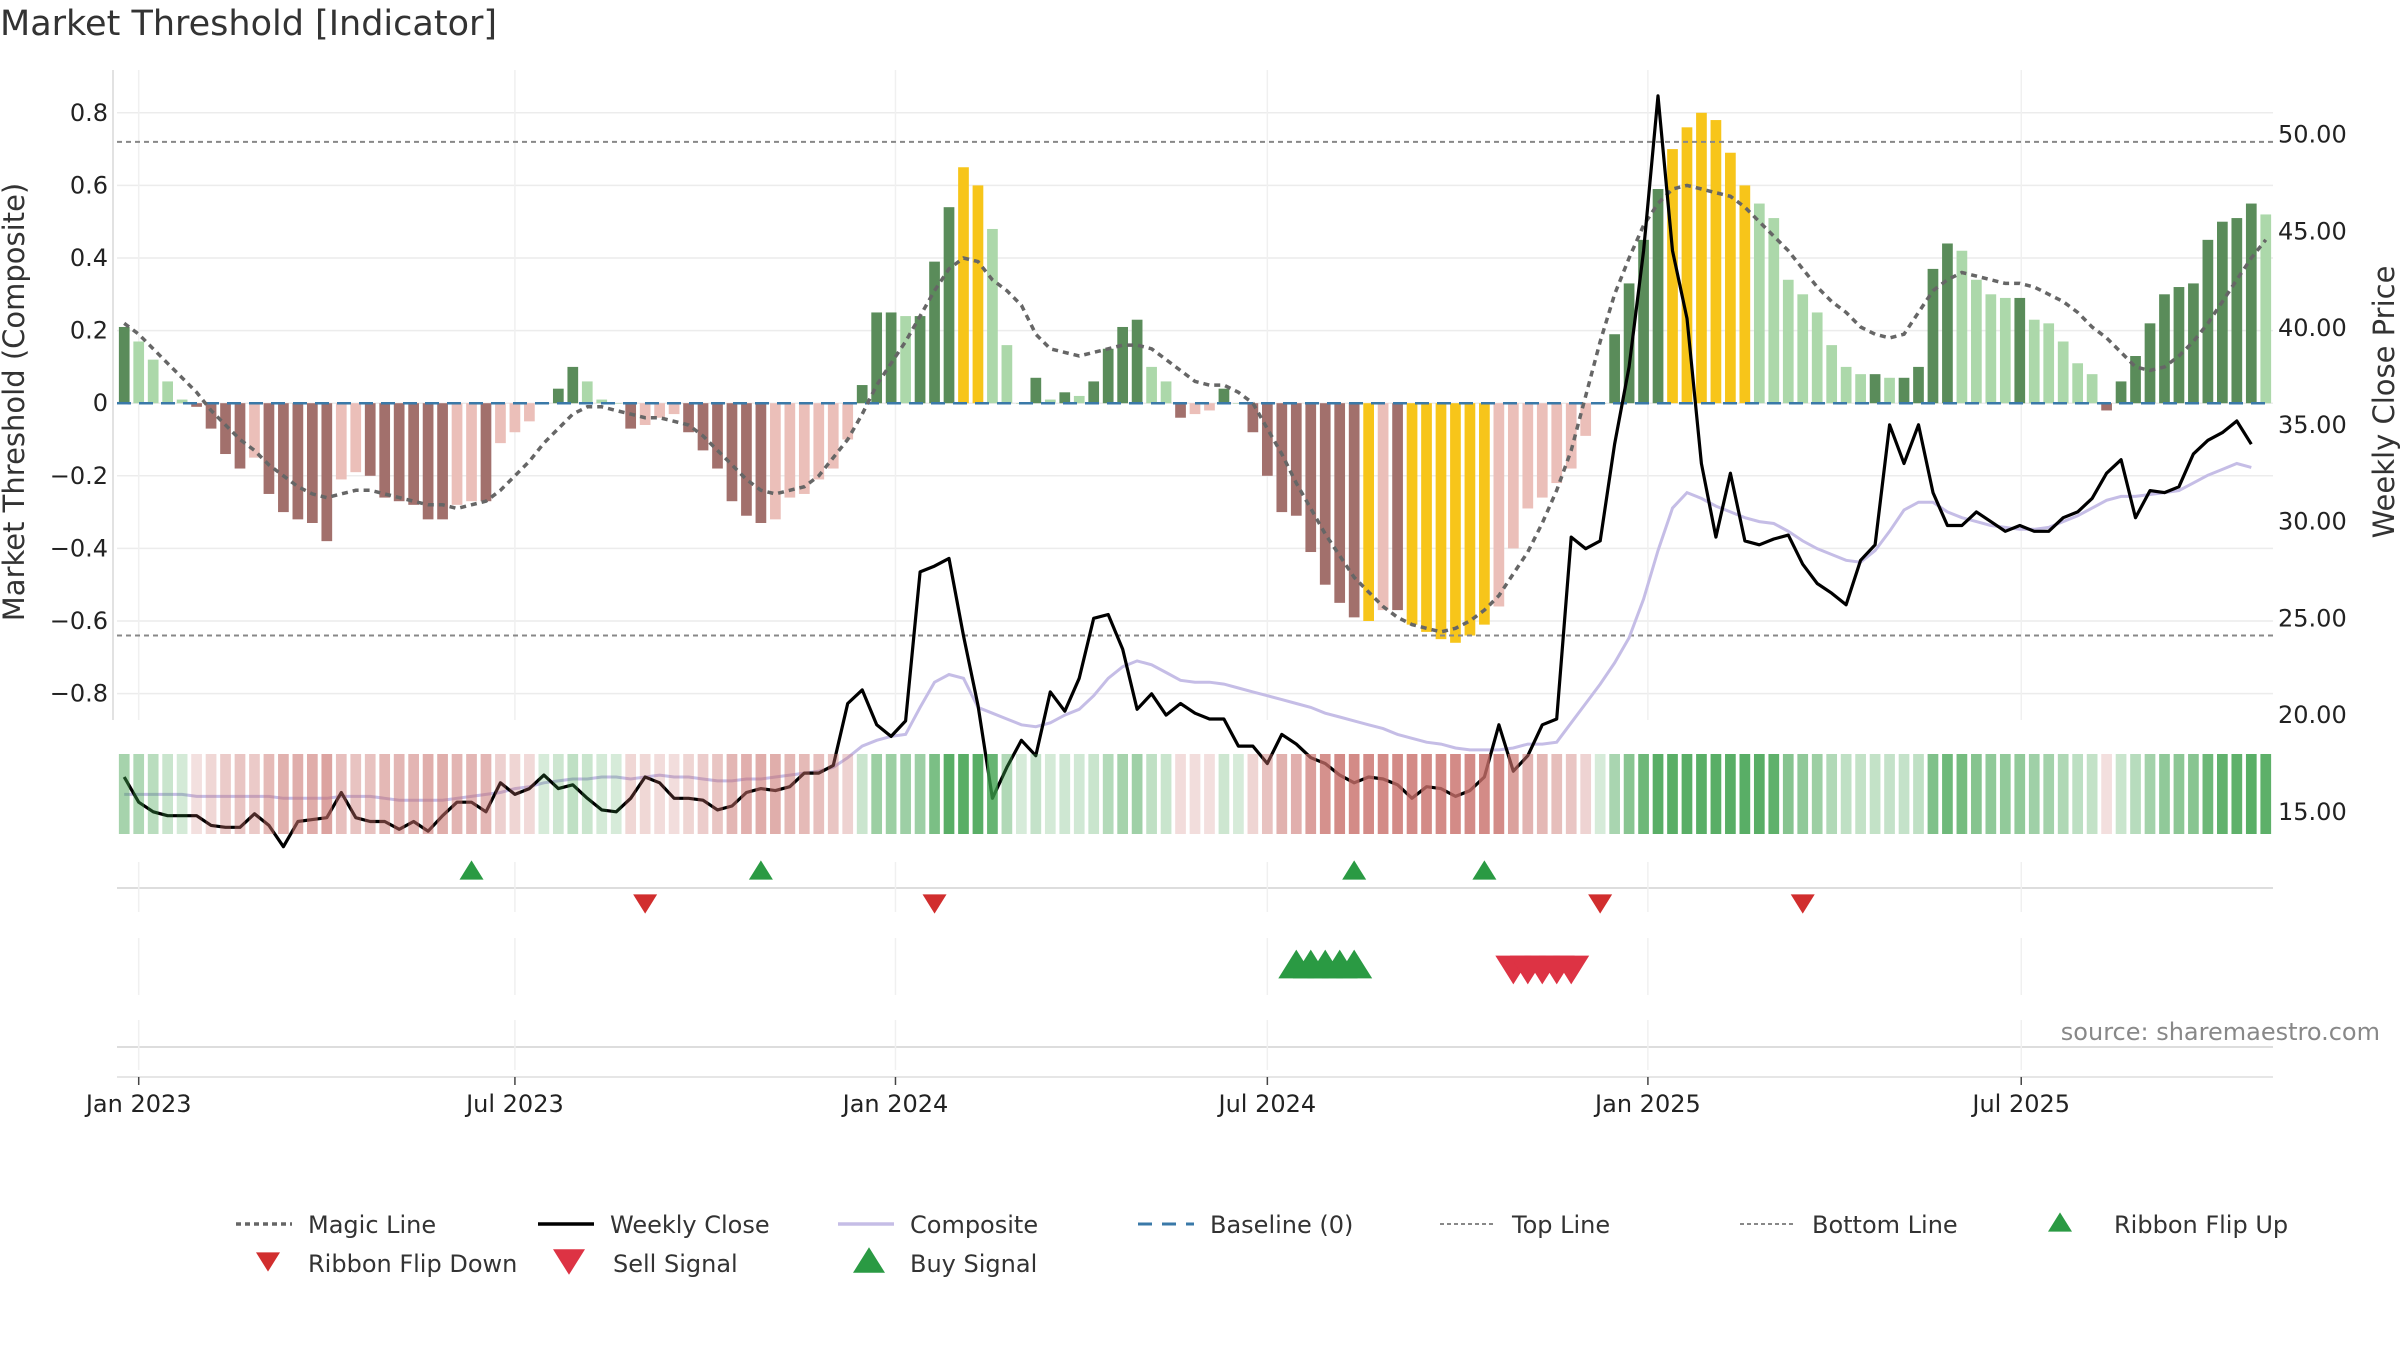  What do you see at coordinates (569, 1262) in the screenshot?
I see `legend-swatch` at bounding box center [569, 1262].